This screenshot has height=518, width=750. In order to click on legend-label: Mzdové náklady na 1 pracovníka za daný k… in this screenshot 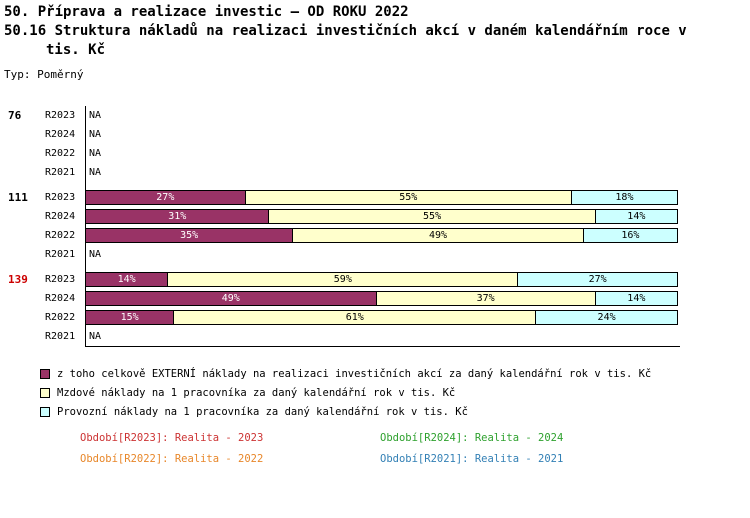, I will do `click(256, 392)`.